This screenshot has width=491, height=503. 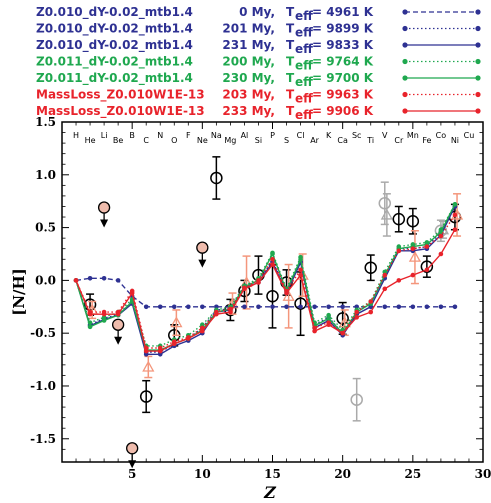 I want to click on y-tick-label-5: 1.0, so click(x=45, y=175).